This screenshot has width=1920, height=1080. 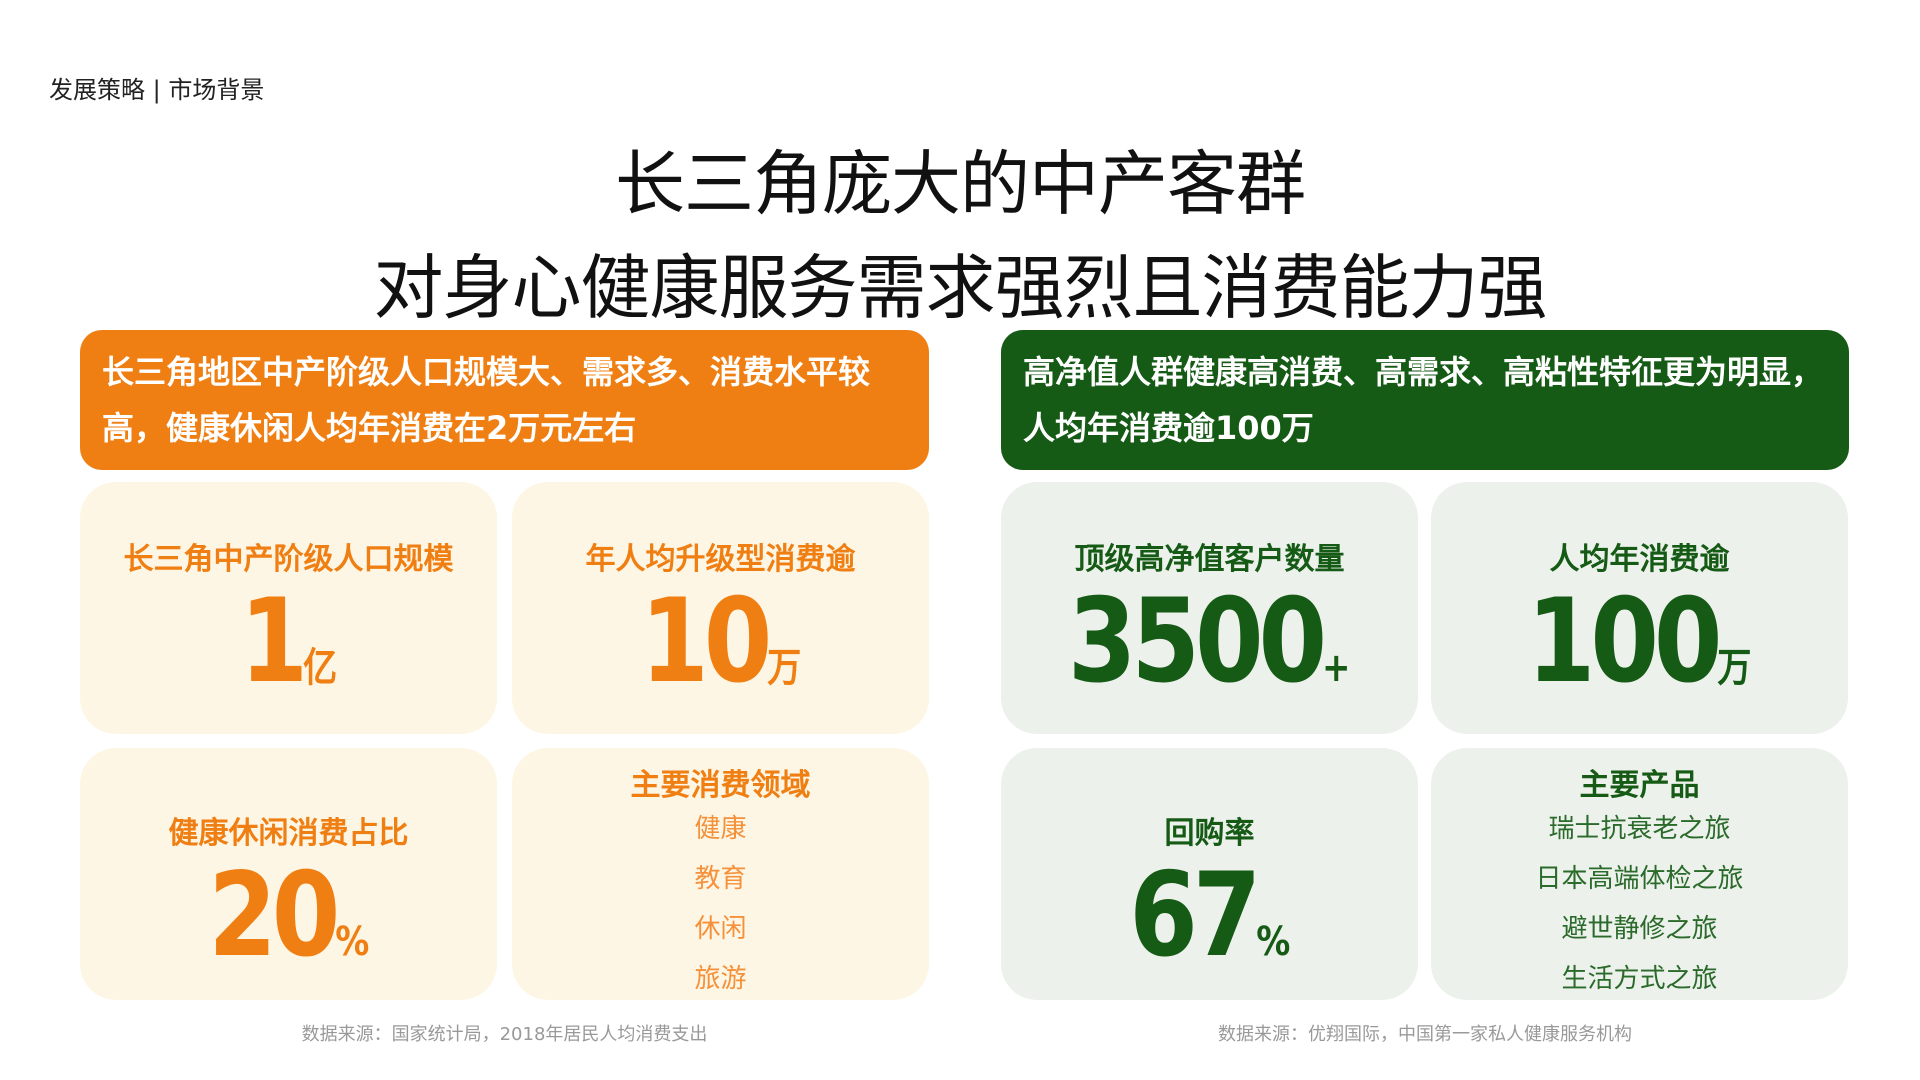 I want to click on stat-value: 3500+, so click(x=1209, y=641).